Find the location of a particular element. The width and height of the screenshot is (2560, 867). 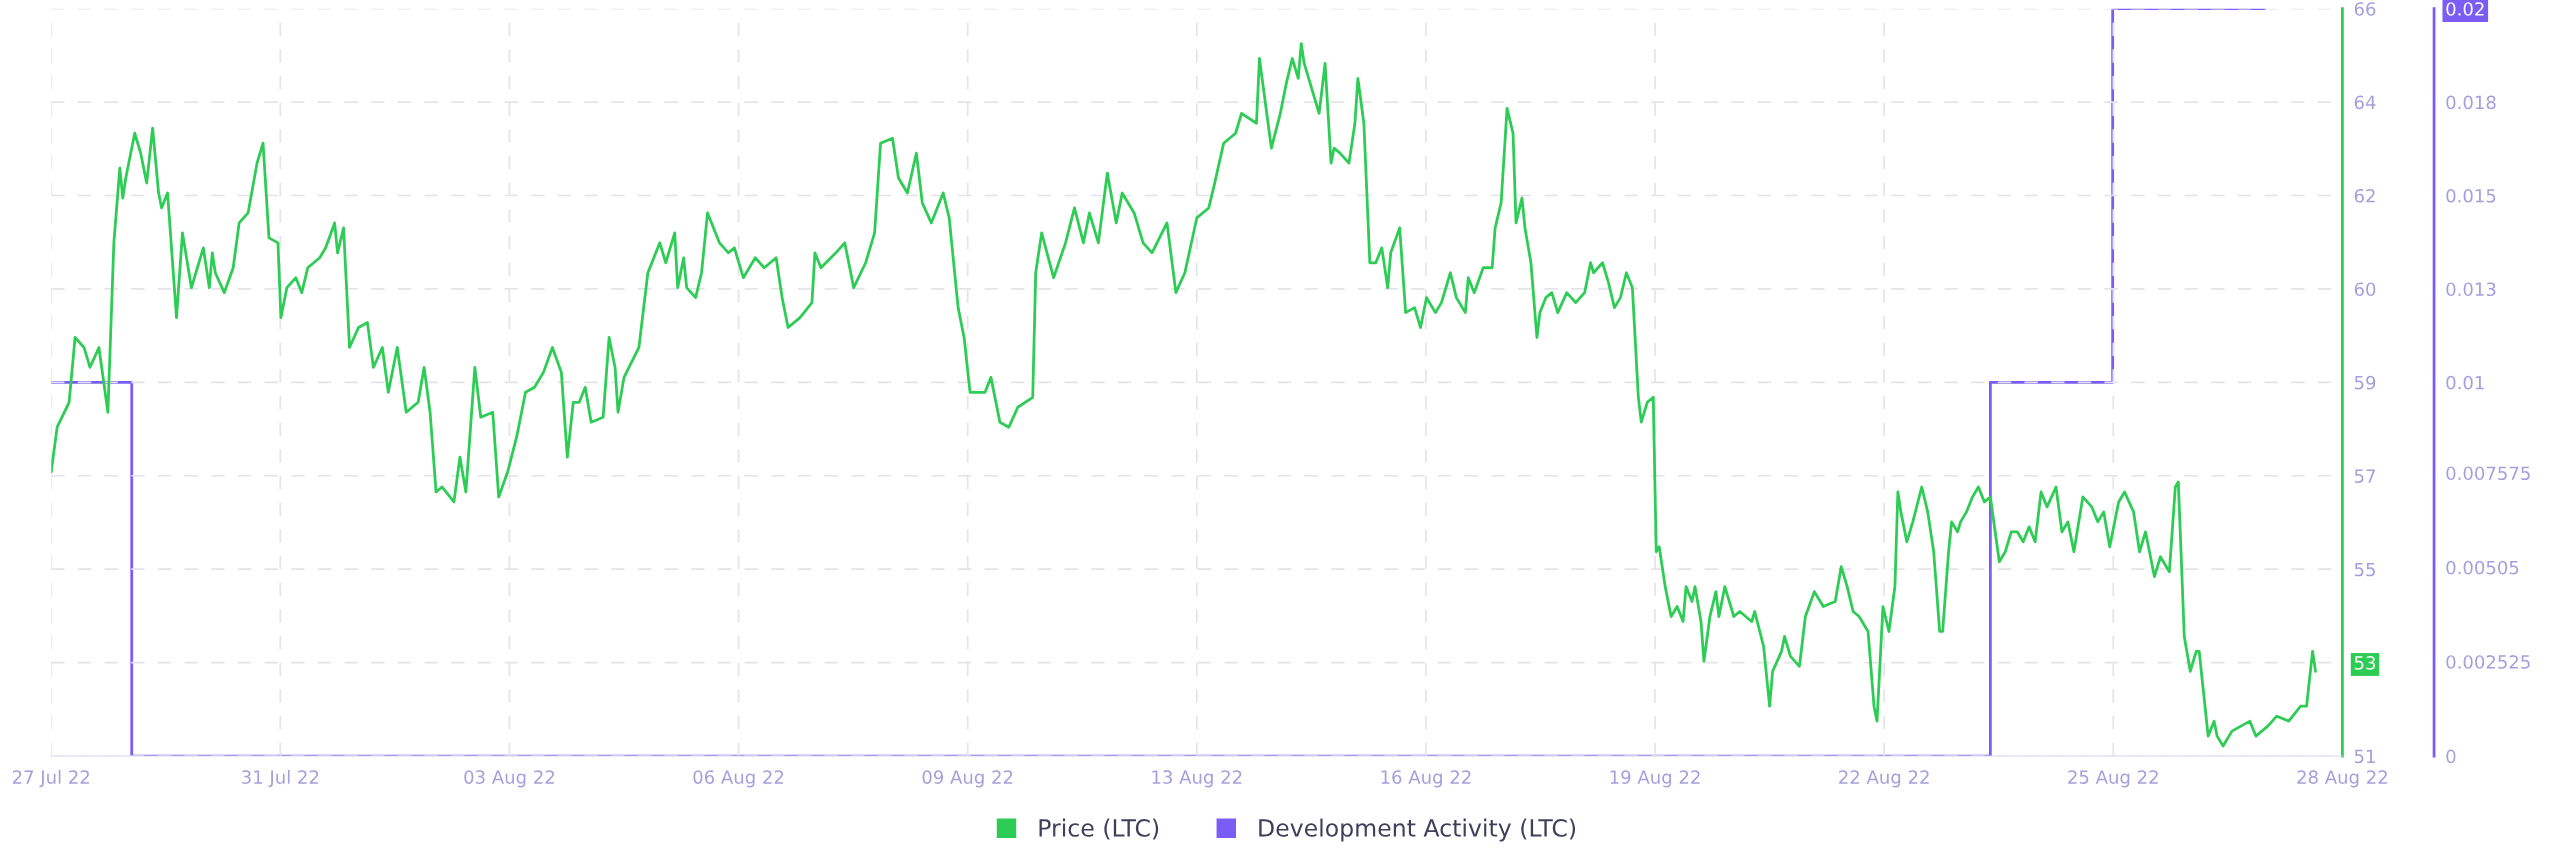

y2-tick-label: 0 is located at coordinates (2451, 756).